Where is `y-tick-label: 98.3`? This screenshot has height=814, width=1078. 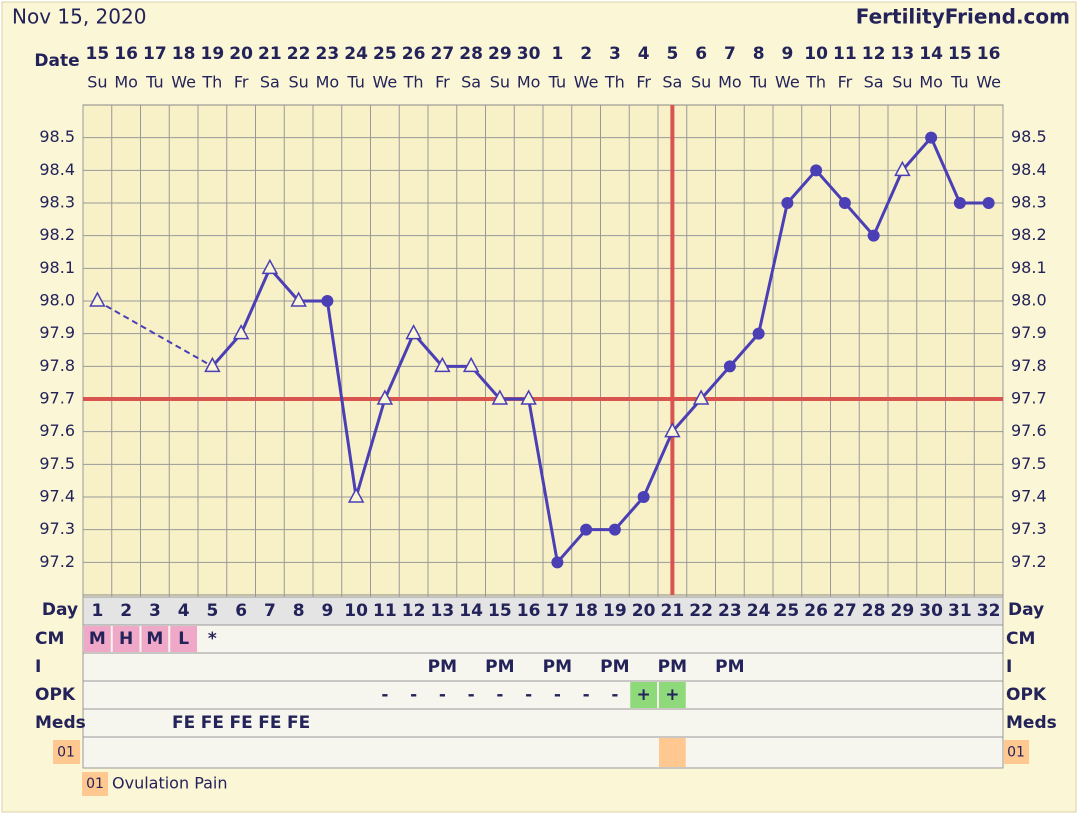
y-tick-label: 98.3 is located at coordinates (57, 202).